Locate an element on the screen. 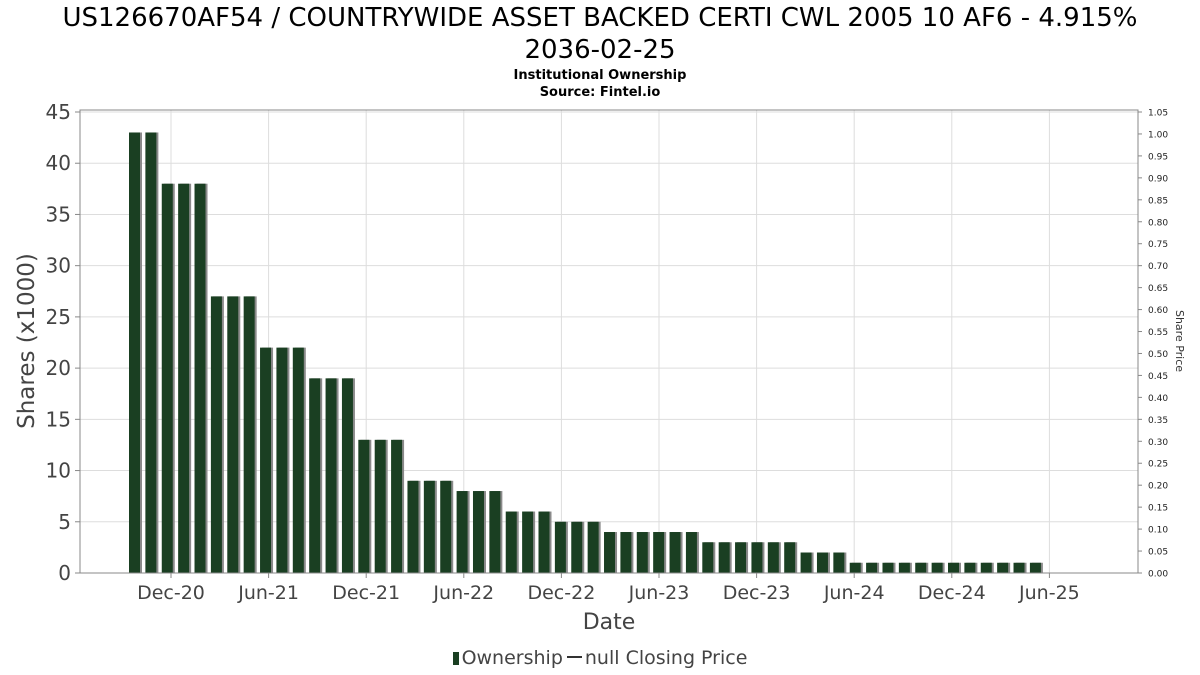 This screenshot has height=675, width=1200. y2-tick-label: 0.35 is located at coordinates (1158, 421).